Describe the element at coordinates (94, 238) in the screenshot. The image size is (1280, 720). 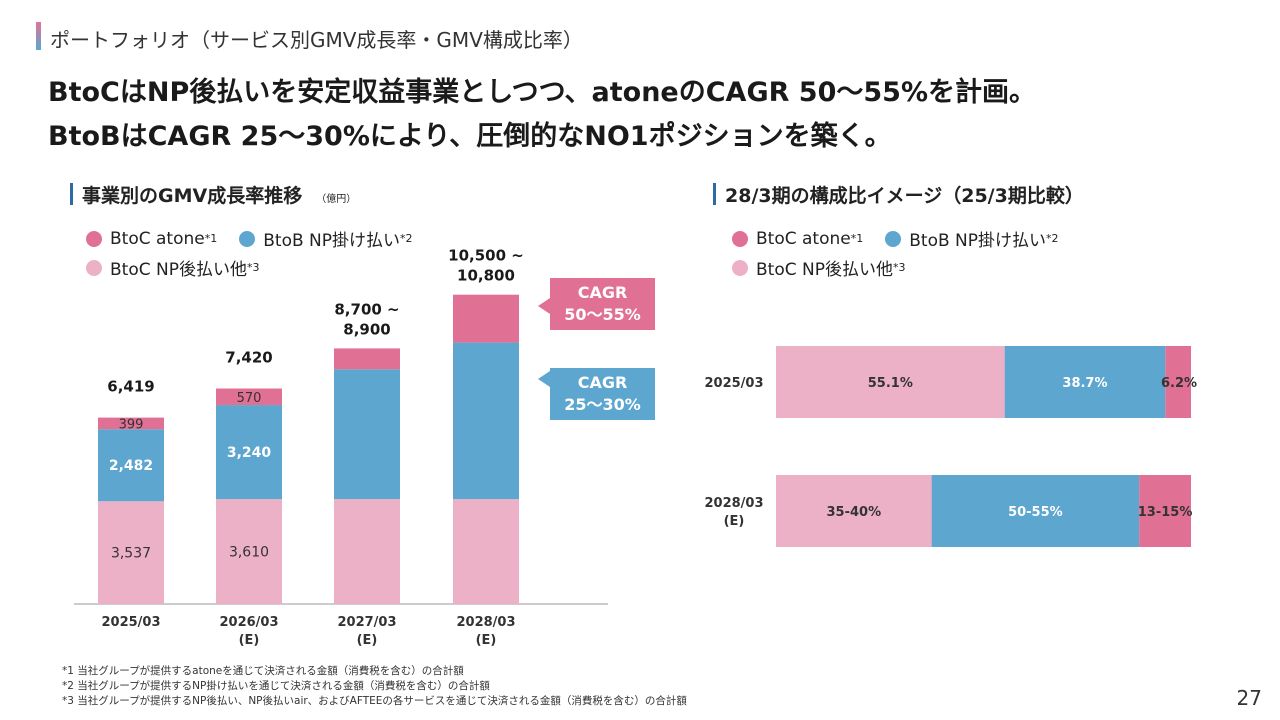
I see `legend-dot-atone` at that location.